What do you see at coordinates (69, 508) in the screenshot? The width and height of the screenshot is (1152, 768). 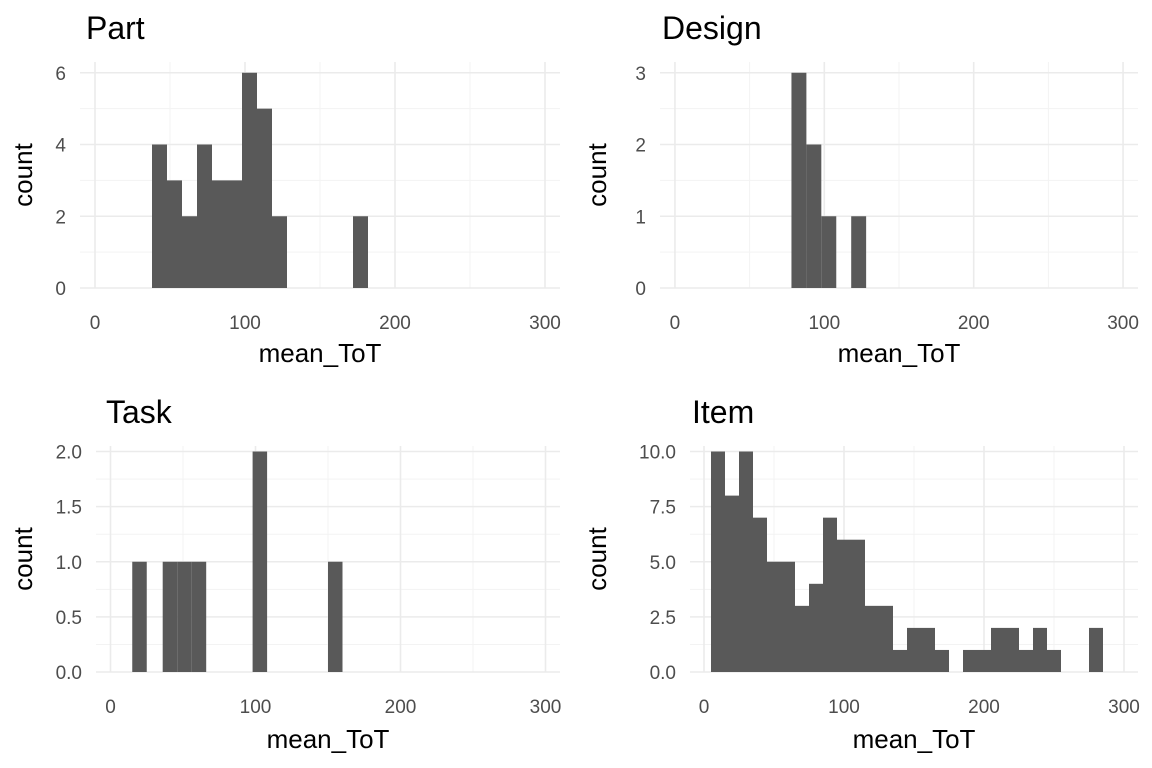 I see `y-tick-label: 1.5` at bounding box center [69, 508].